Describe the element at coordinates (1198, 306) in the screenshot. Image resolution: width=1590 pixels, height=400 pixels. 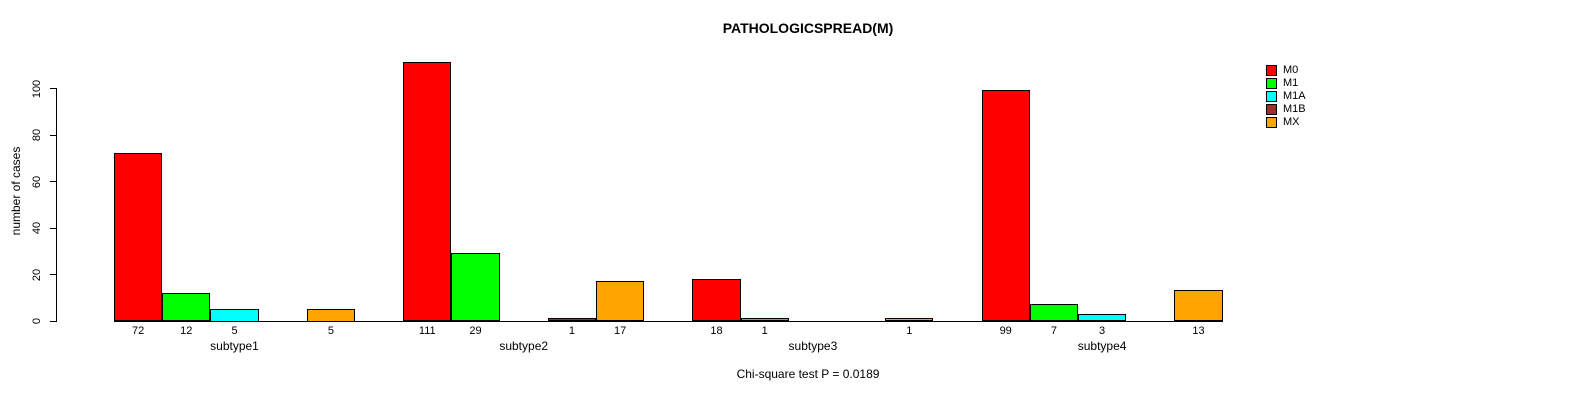
I see `bar-mx-subtype4` at that location.